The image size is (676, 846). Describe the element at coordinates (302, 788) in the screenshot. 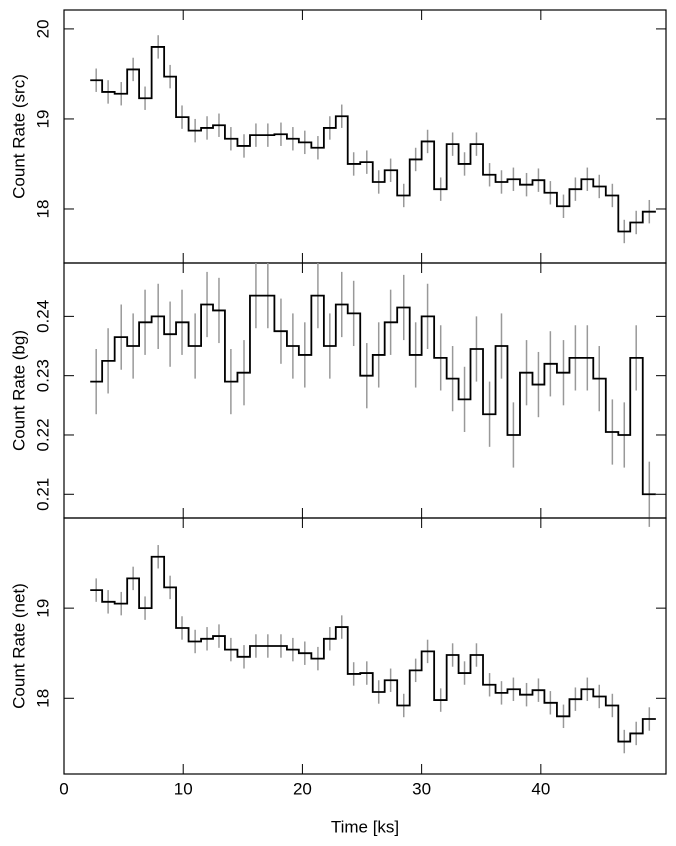

I see `x-tick-label: 20` at that location.